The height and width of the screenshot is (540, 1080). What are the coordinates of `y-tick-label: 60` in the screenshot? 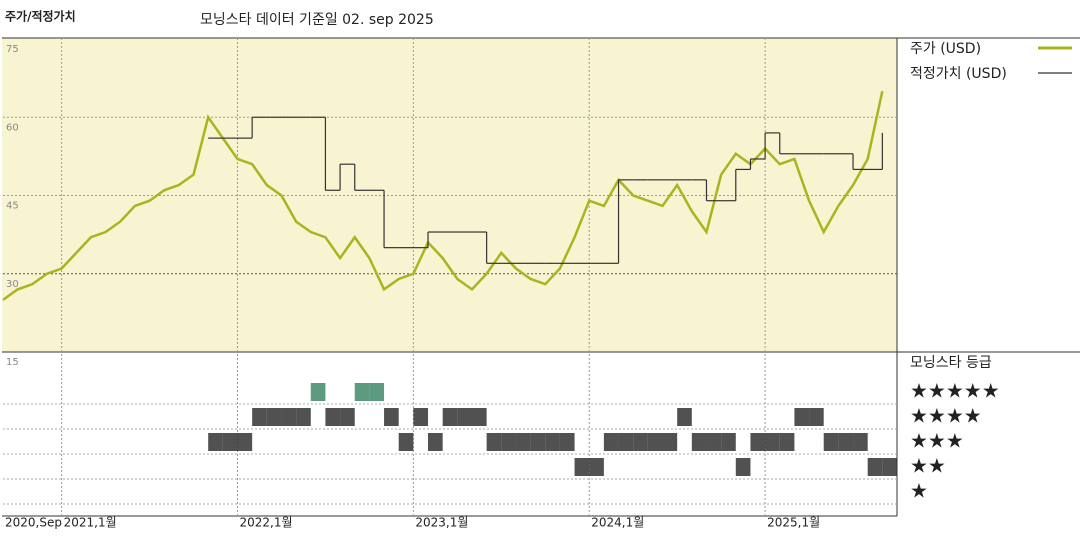 It's located at (12, 127).